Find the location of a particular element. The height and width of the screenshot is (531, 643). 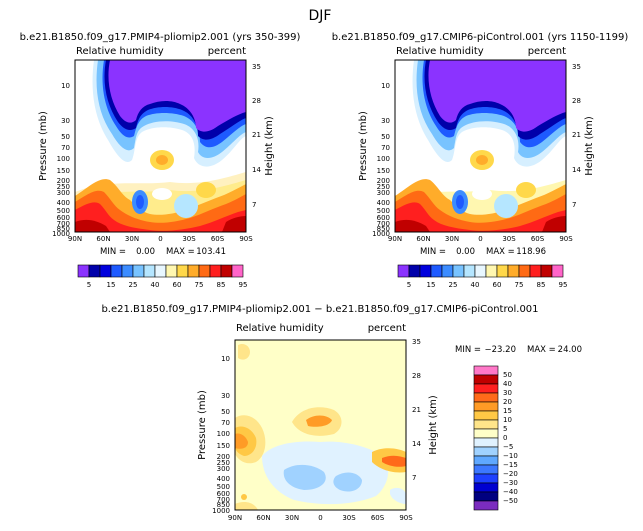

y-tick-label: 50 is located at coordinates (225, 412).